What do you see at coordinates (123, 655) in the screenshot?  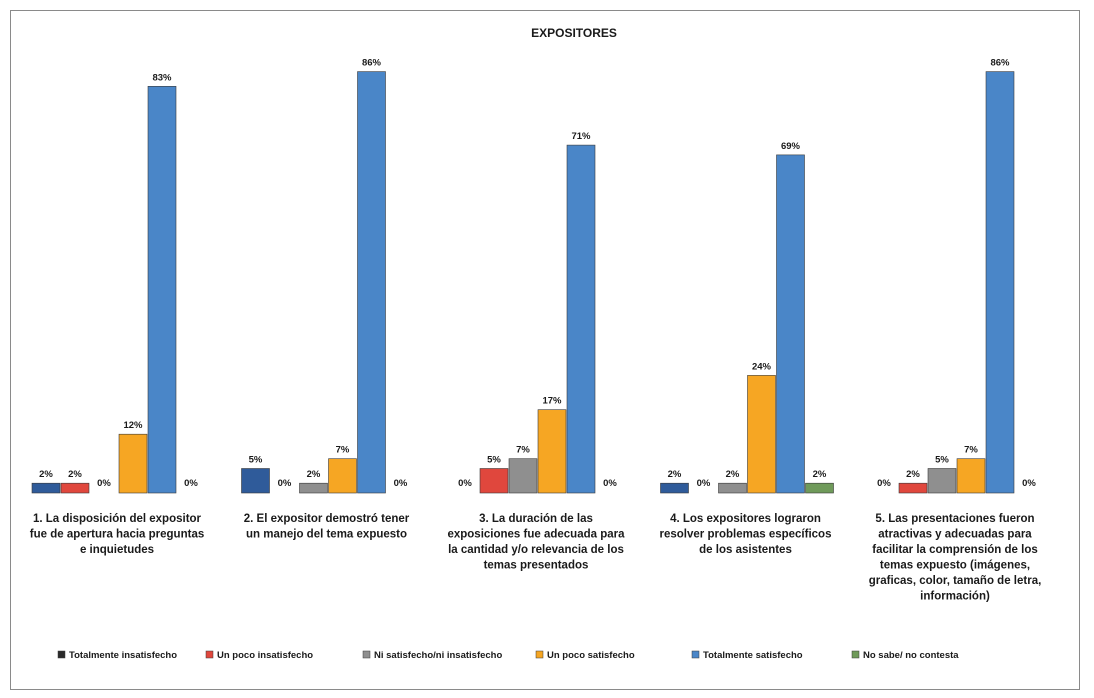 I see `legend-label-1: Totalmente insatisfecho` at bounding box center [123, 655].